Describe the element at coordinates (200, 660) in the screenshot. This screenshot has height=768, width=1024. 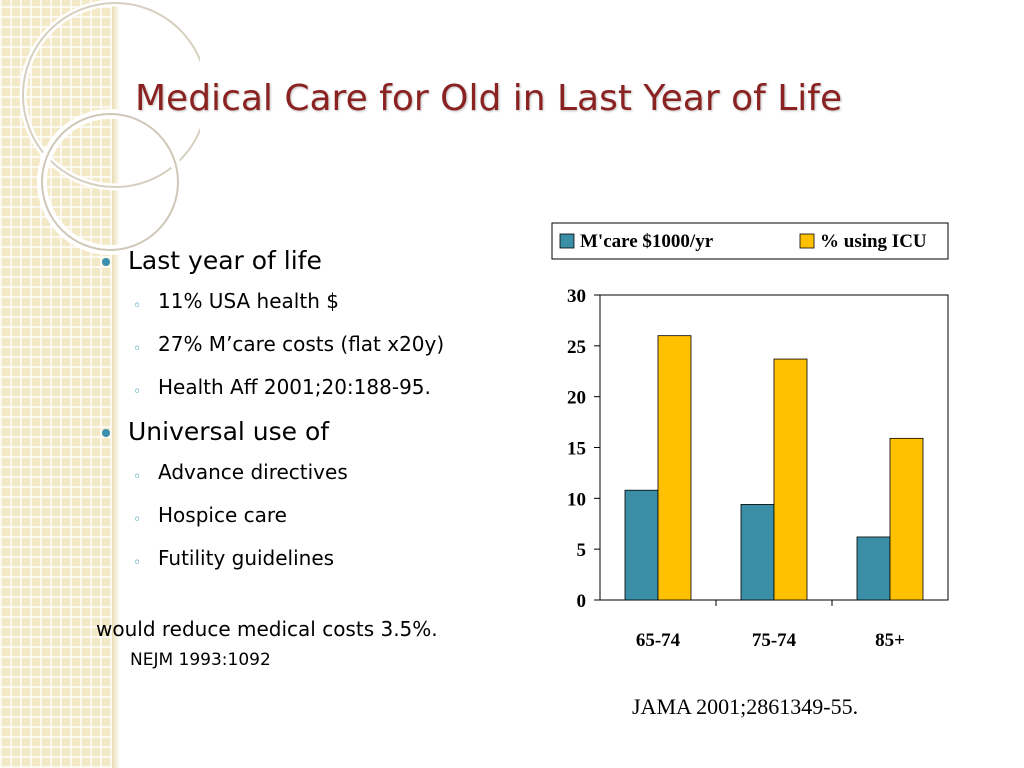
I see `citation-text: NEJM 1993:1092` at that location.